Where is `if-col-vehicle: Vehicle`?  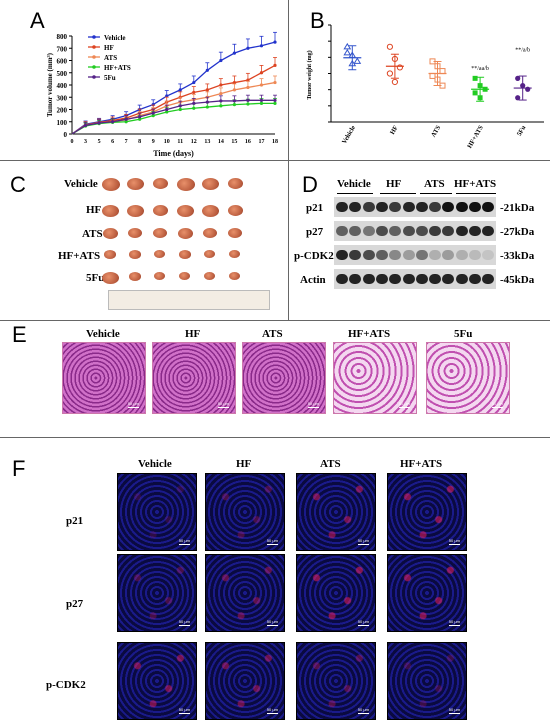 if-col-vehicle: Vehicle is located at coordinates (155, 464).